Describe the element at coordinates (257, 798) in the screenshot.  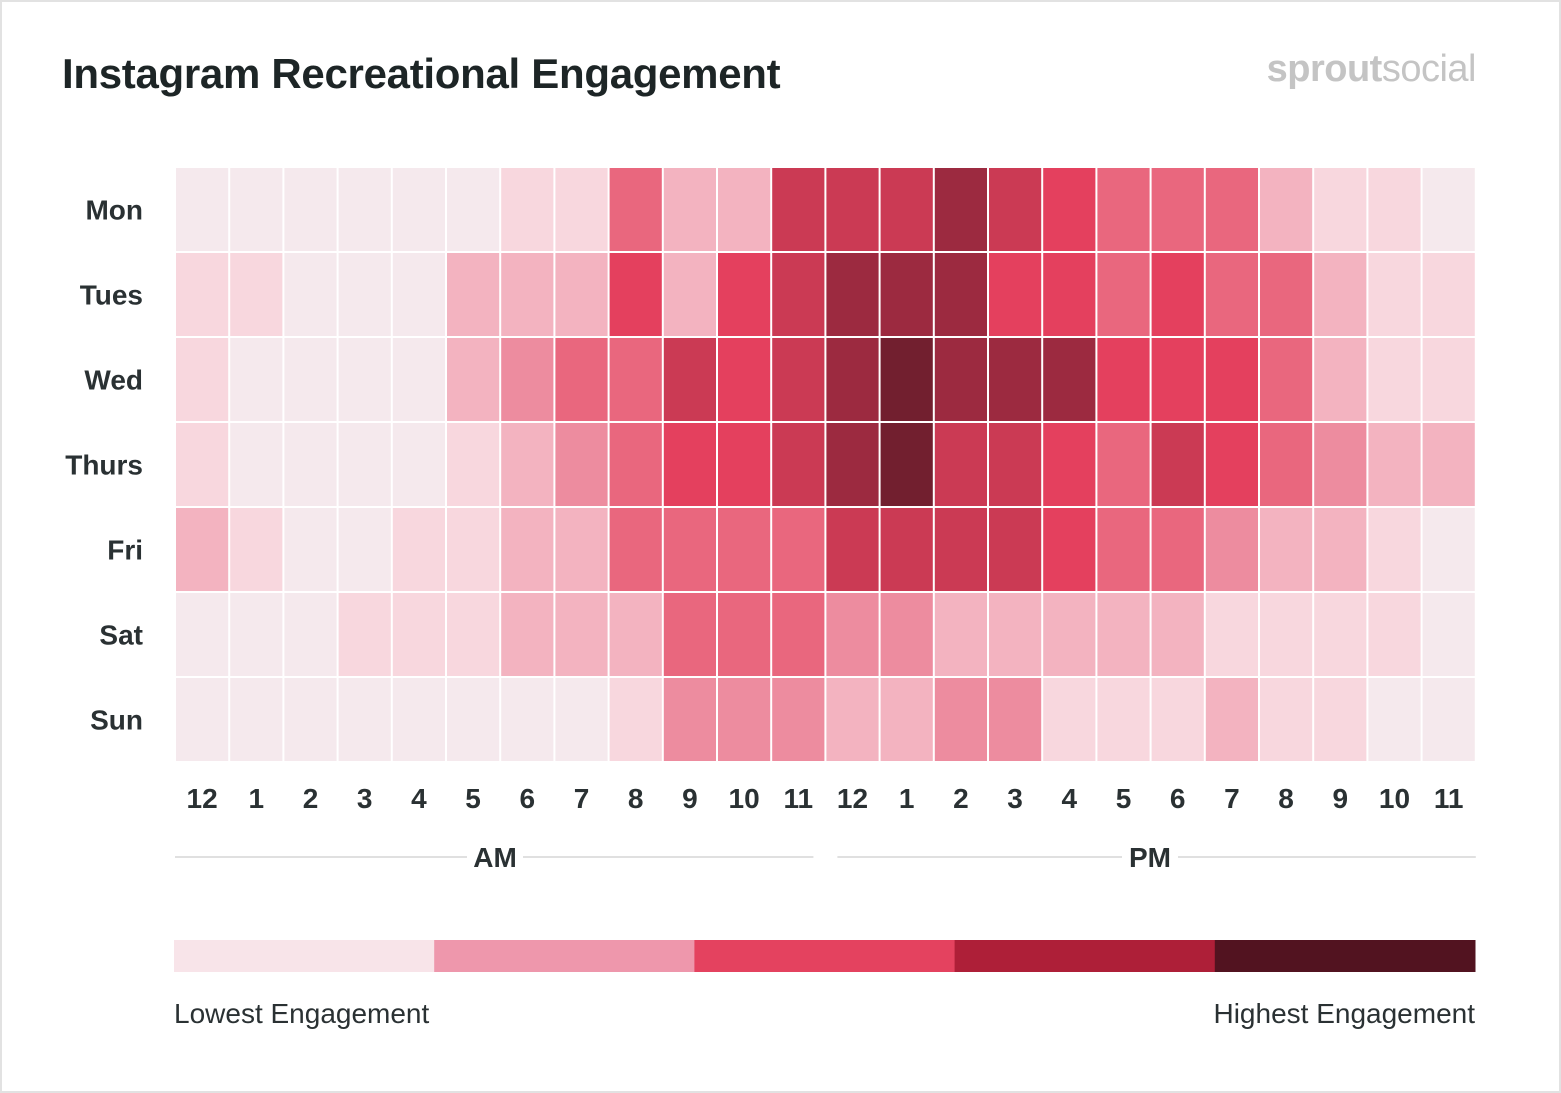
I see `hour-label: 1` at that location.